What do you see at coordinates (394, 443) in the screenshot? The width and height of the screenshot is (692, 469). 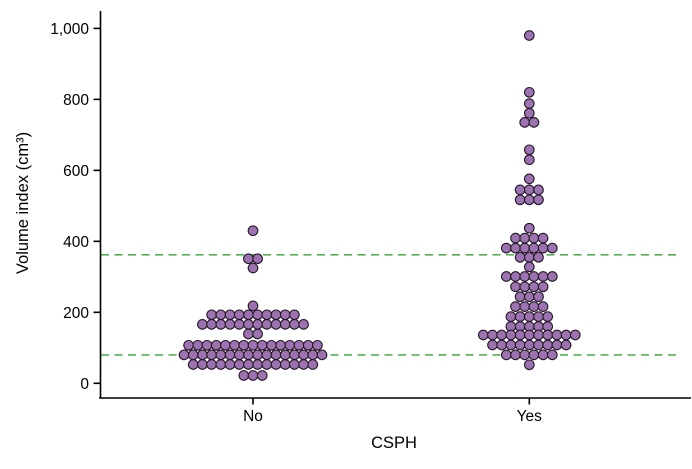 I see `x-axis-title: CSPH` at bounding box center [394, 443].